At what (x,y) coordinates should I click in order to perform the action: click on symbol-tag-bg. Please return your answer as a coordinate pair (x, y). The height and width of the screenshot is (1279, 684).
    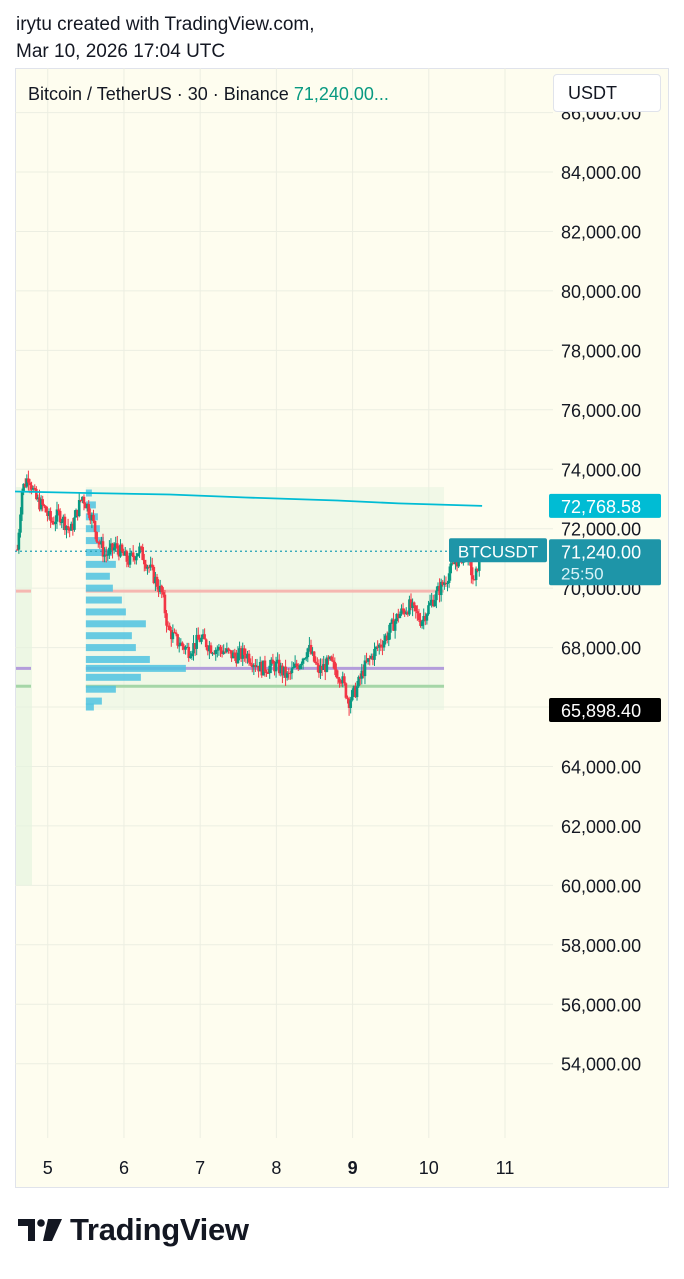
    Looking at the image, I should click on (498, 550).